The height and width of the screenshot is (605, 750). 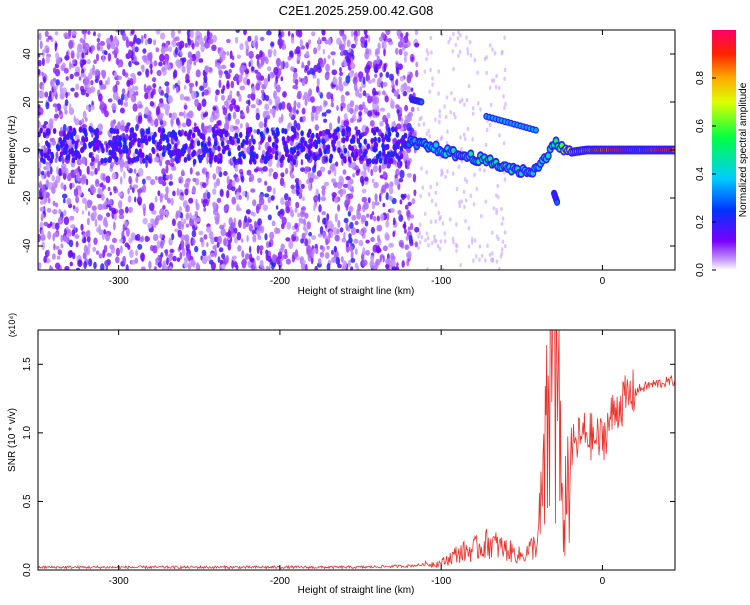 What do you see at coordinates (453, 150) in the screenshot?
I see `ridge-point` at bounding box center [453, 150].